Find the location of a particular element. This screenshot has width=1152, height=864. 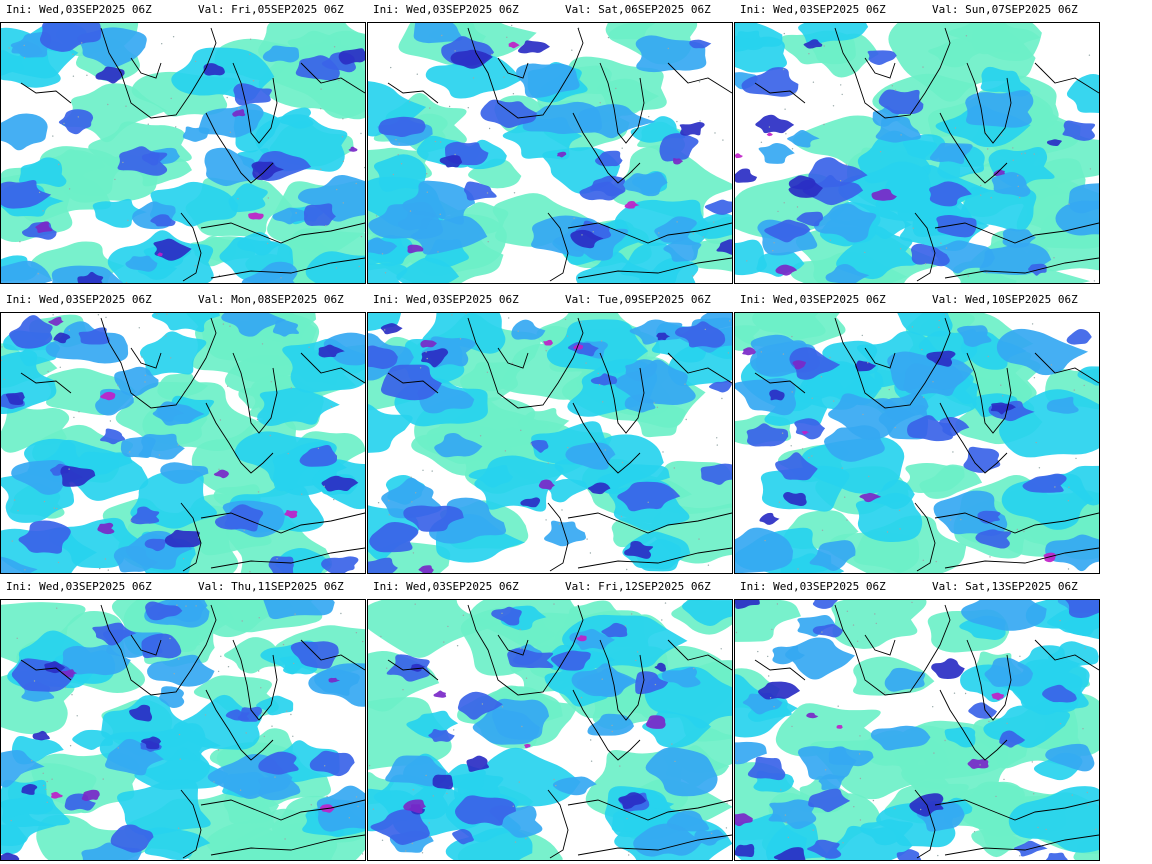

valid-time-label: Val: Mon,08SEP2025 06Z is located at coordinates (271, 299).